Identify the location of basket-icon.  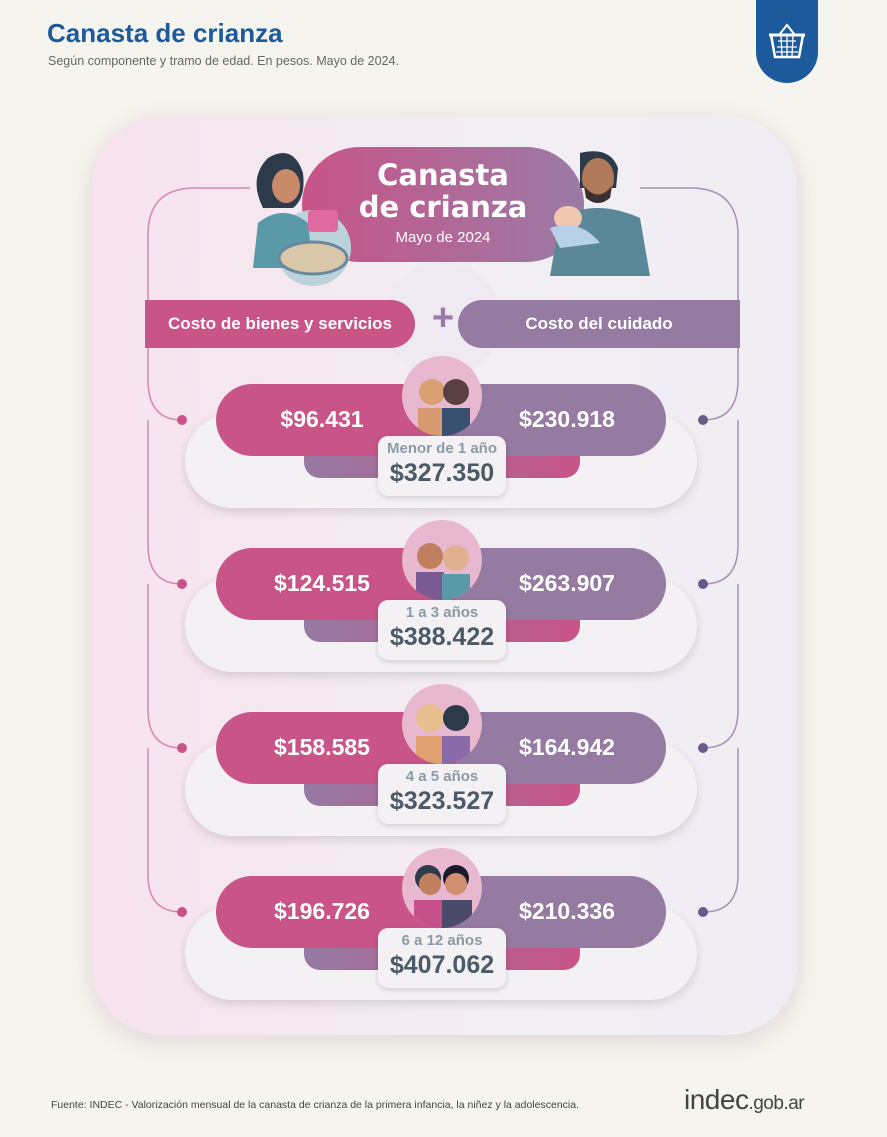
(787, 40).